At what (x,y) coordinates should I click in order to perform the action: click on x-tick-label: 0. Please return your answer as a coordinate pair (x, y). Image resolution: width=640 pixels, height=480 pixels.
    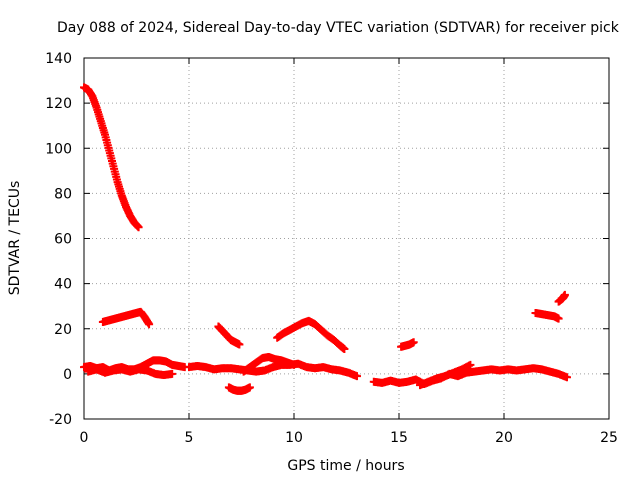
    Looking at the image, I should click on (84, 438).